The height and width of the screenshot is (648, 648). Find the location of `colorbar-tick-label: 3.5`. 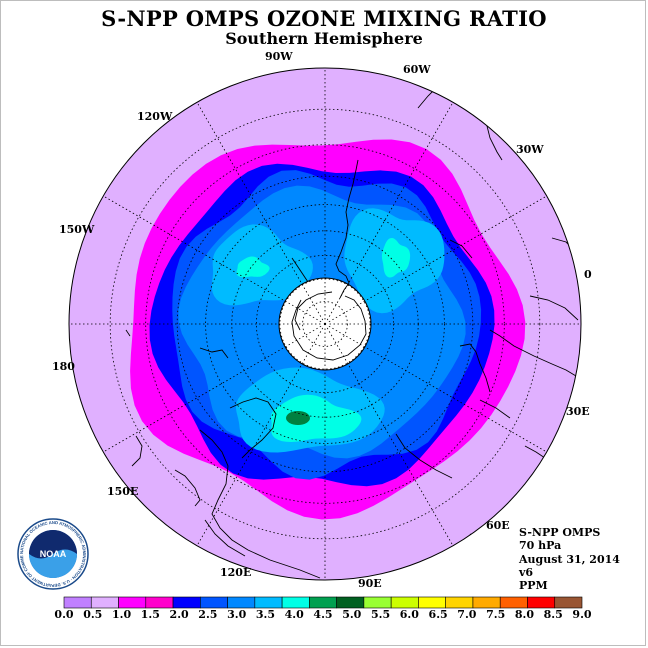

colorbar-tick-label: 3.5 is located at coordinates (265, 614).